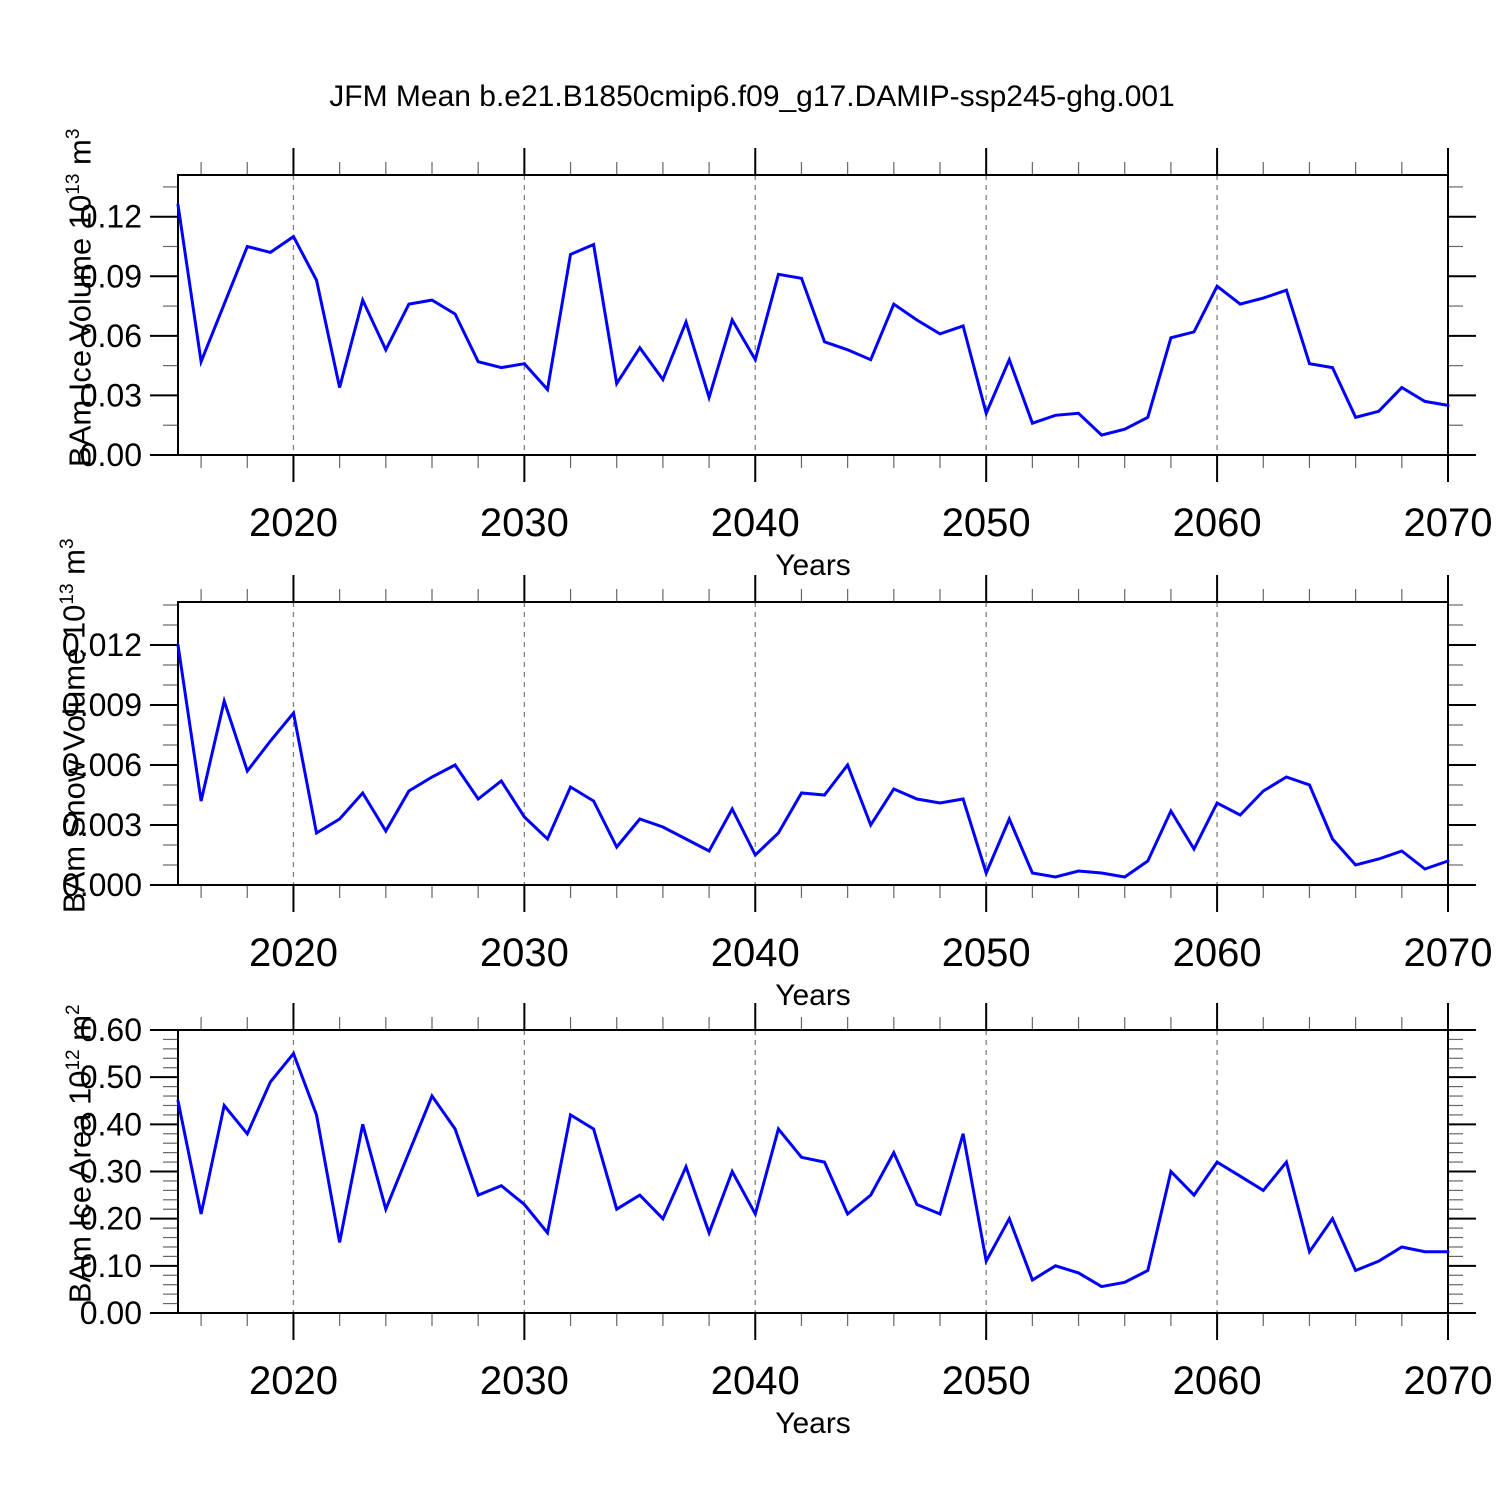 The height and width of the screenshot is (1500, 1500). What do you see at coordinates (111, 1219) in the screenshot?
I see `y-tick-label: 0.20` at bounding box center [111, 1219].